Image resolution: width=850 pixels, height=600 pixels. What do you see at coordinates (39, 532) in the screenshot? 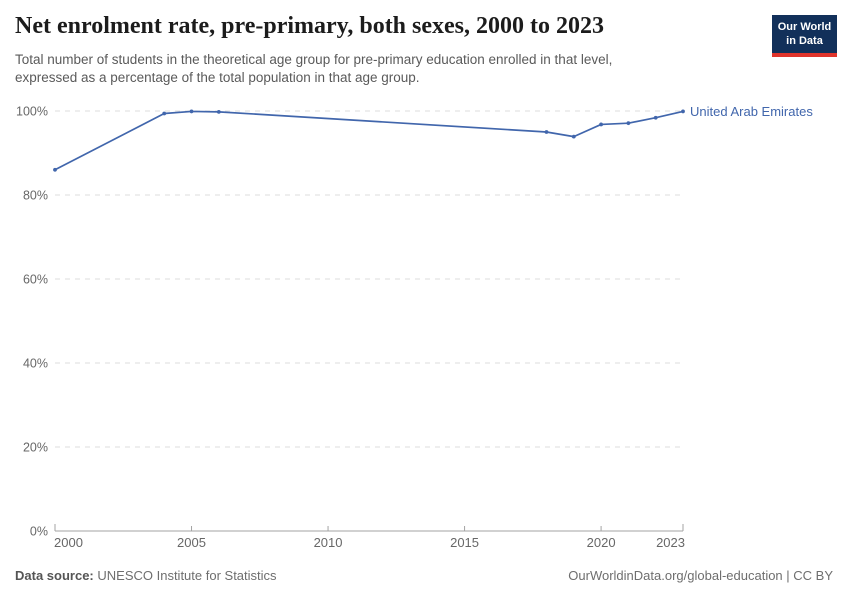
I see `y-tick-label-0: 0%` at bounding box center [39, 532].